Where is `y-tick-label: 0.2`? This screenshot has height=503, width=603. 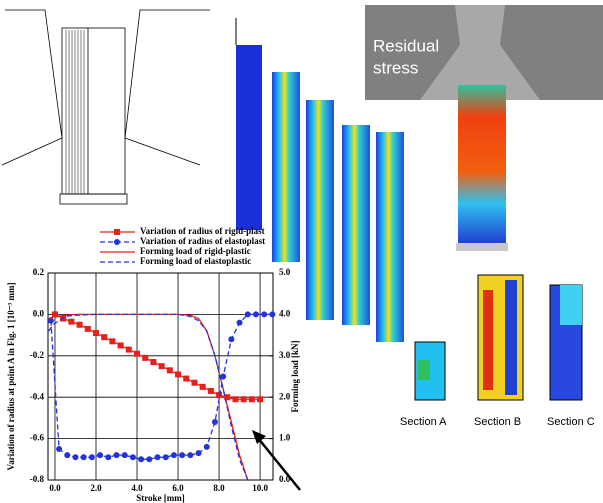
y-tick-label: 0.2 is located at coordinates (39, 272).